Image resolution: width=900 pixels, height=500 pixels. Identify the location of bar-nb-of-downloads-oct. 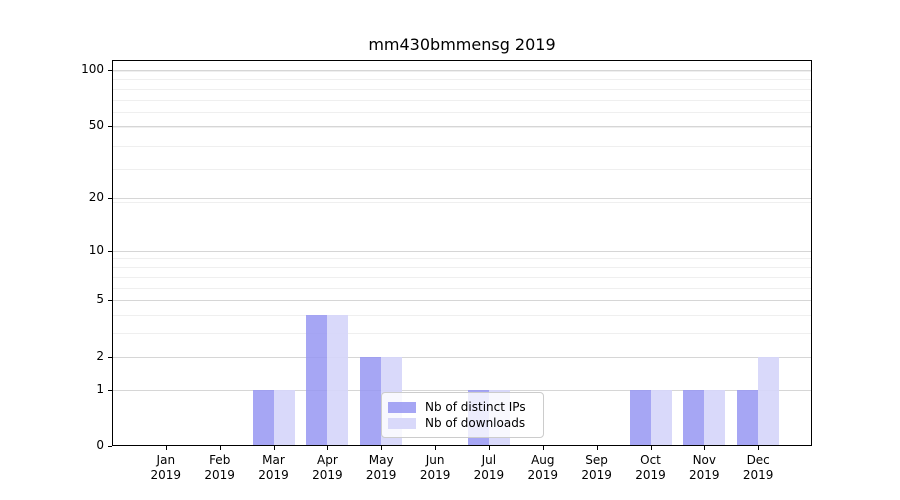
(661, 417).